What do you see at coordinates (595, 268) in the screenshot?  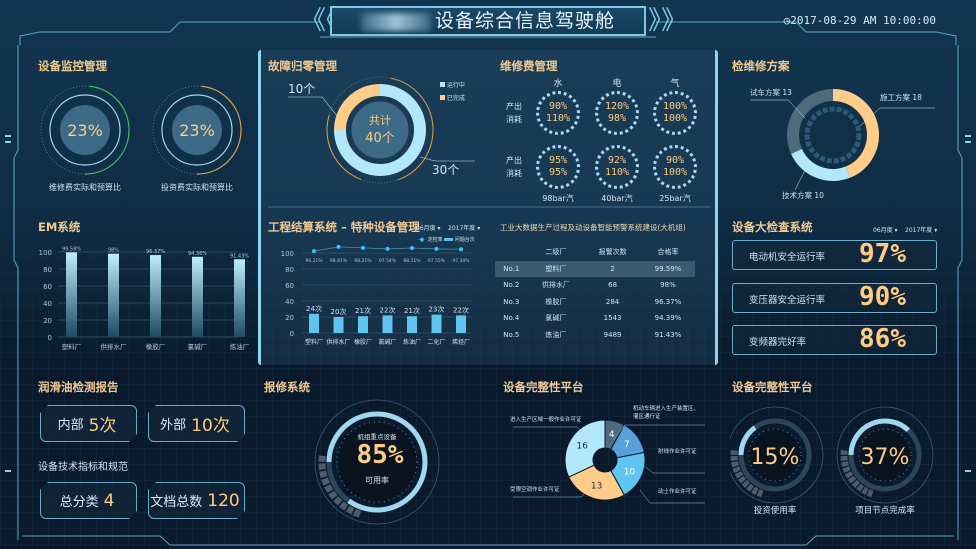 I see `table-row: No.1 塑料厂 2 99.59%` at bounding box center [595, 268].